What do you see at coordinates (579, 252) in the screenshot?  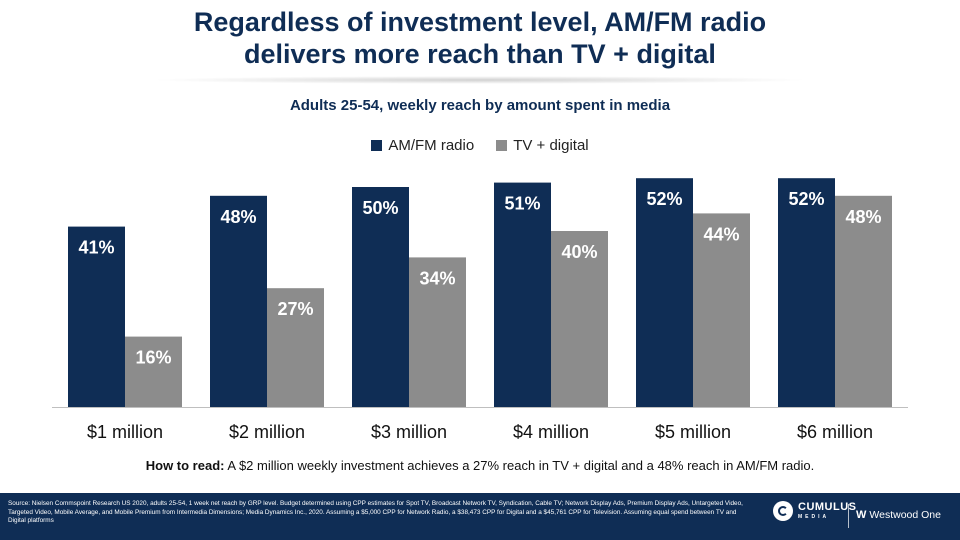 I see `data-label-tv-digital-4: 40%` at bounding box center [579, 252].